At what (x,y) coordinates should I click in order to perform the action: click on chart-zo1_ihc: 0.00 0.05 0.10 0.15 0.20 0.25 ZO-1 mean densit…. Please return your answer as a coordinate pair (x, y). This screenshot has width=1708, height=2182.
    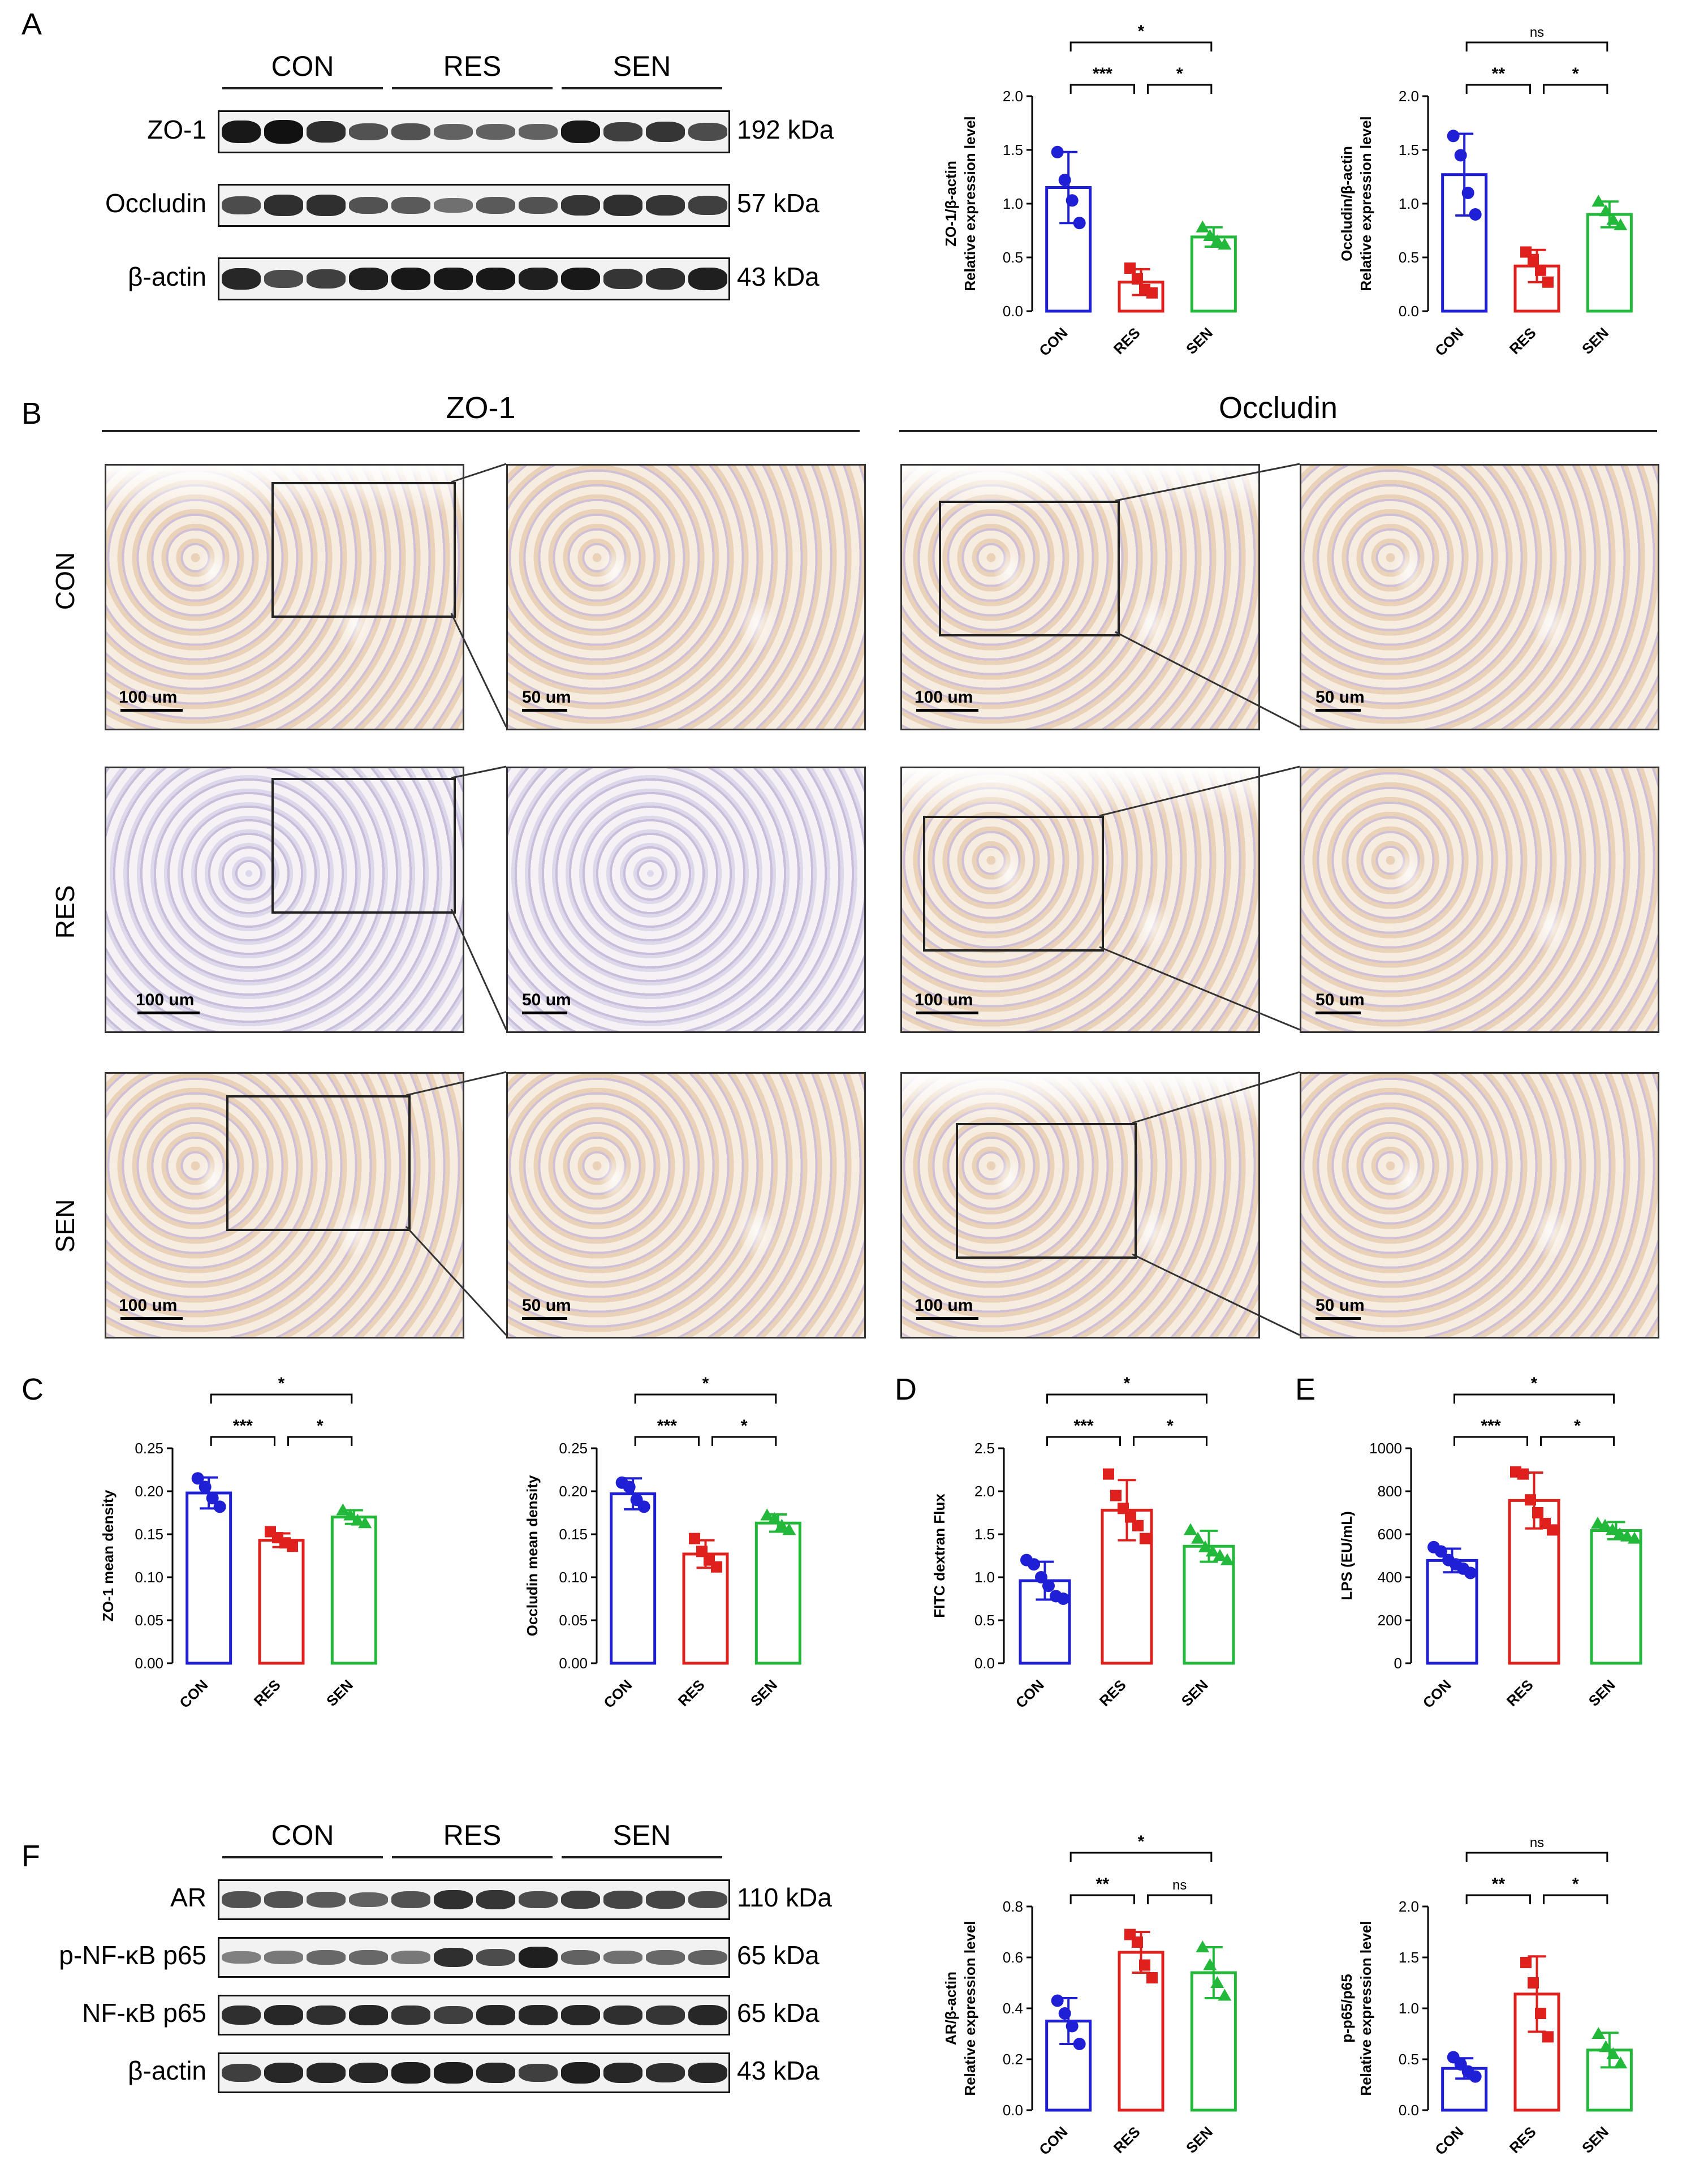
    Looking at the image, I should click on (238, 1543).